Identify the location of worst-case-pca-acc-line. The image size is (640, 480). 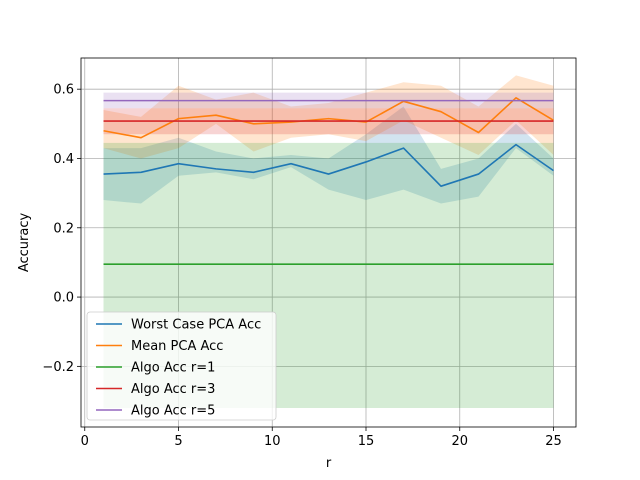
(328, 165).